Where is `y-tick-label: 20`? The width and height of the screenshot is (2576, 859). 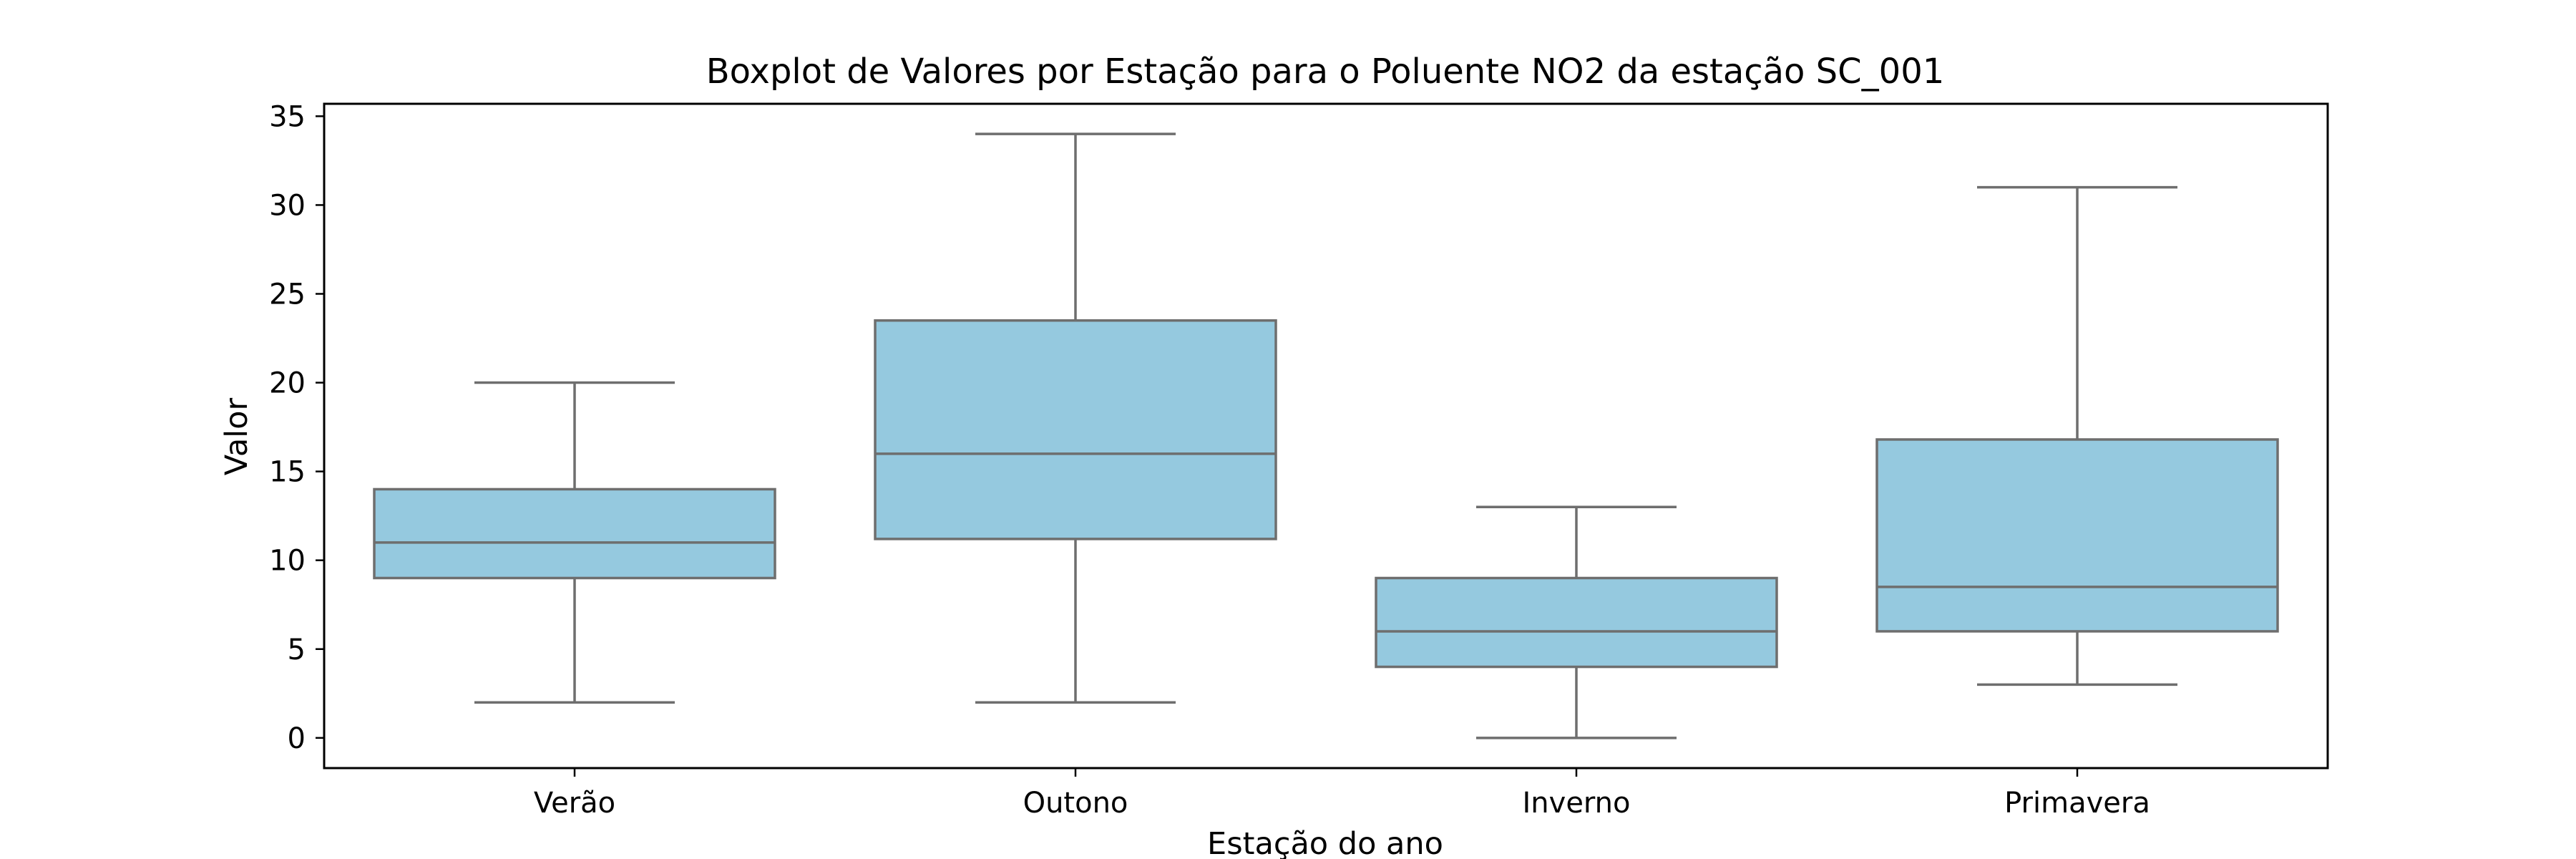
y-tick-label: 20 is located at coordinates (287, 383).